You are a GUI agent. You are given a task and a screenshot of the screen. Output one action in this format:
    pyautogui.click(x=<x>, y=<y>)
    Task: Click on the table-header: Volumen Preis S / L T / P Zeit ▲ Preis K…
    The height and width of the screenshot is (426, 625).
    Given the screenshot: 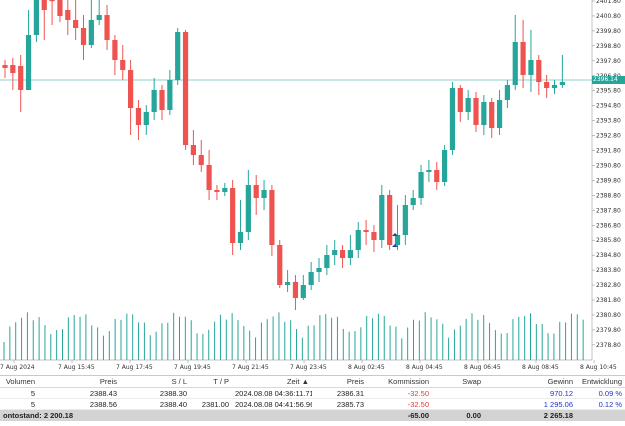 What is the action you would take?
    pyautogui.click(x=312, y=382)
    